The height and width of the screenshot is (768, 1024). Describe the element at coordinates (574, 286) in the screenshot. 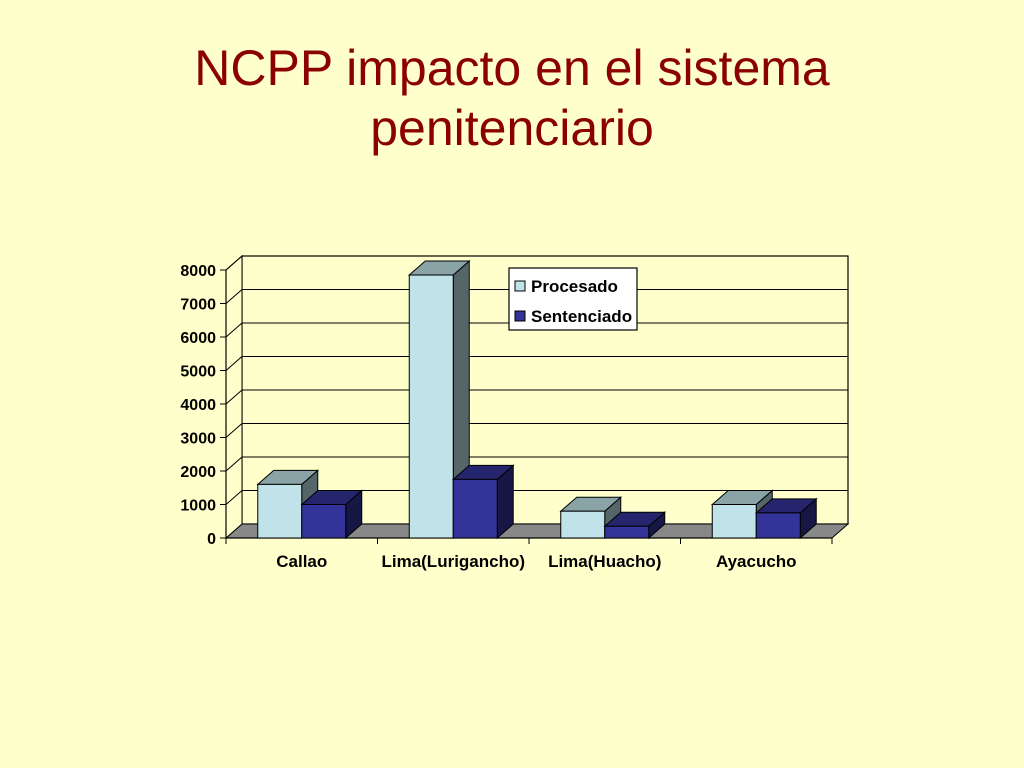

I see `legend-label: Procesado` at that location.